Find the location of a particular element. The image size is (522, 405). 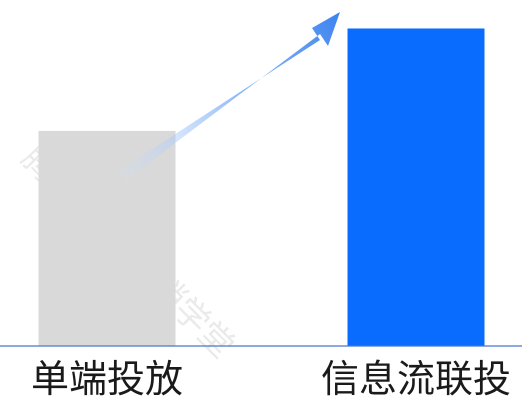

category-label-1: 单端投放 is located at coordinates (107, 379).